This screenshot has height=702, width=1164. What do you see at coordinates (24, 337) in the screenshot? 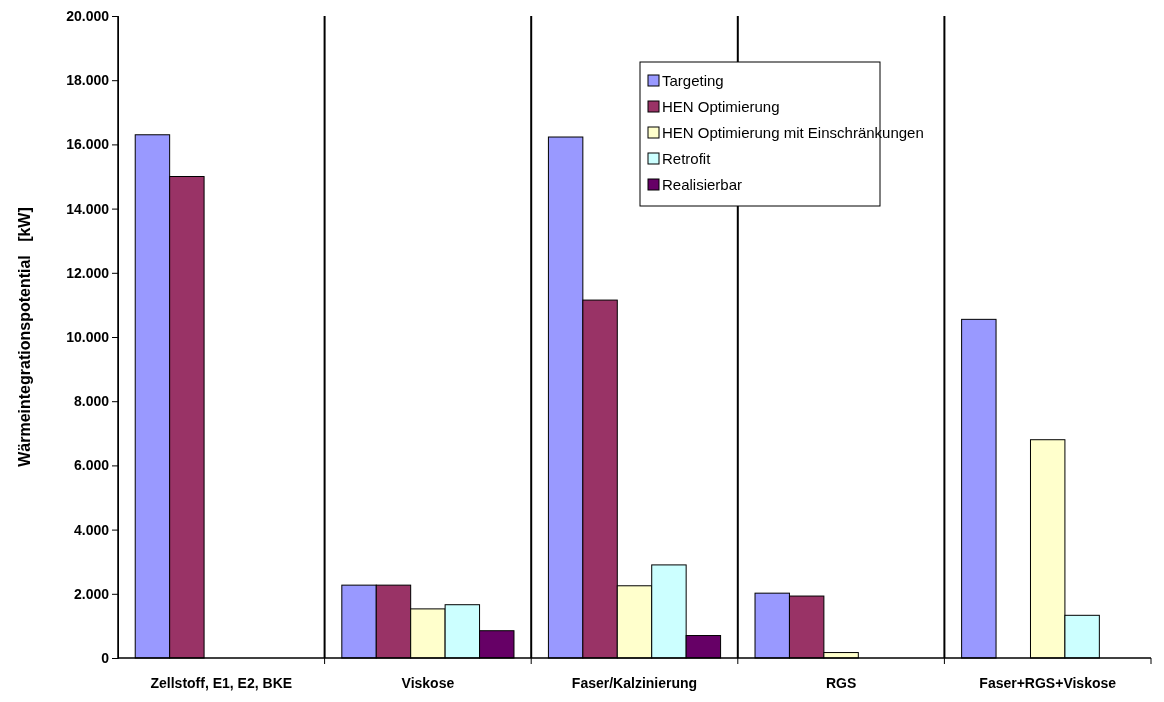
I see `y-axis-title: Wärmeintegrationspotential [kW]` at bounding box center [24, 337].